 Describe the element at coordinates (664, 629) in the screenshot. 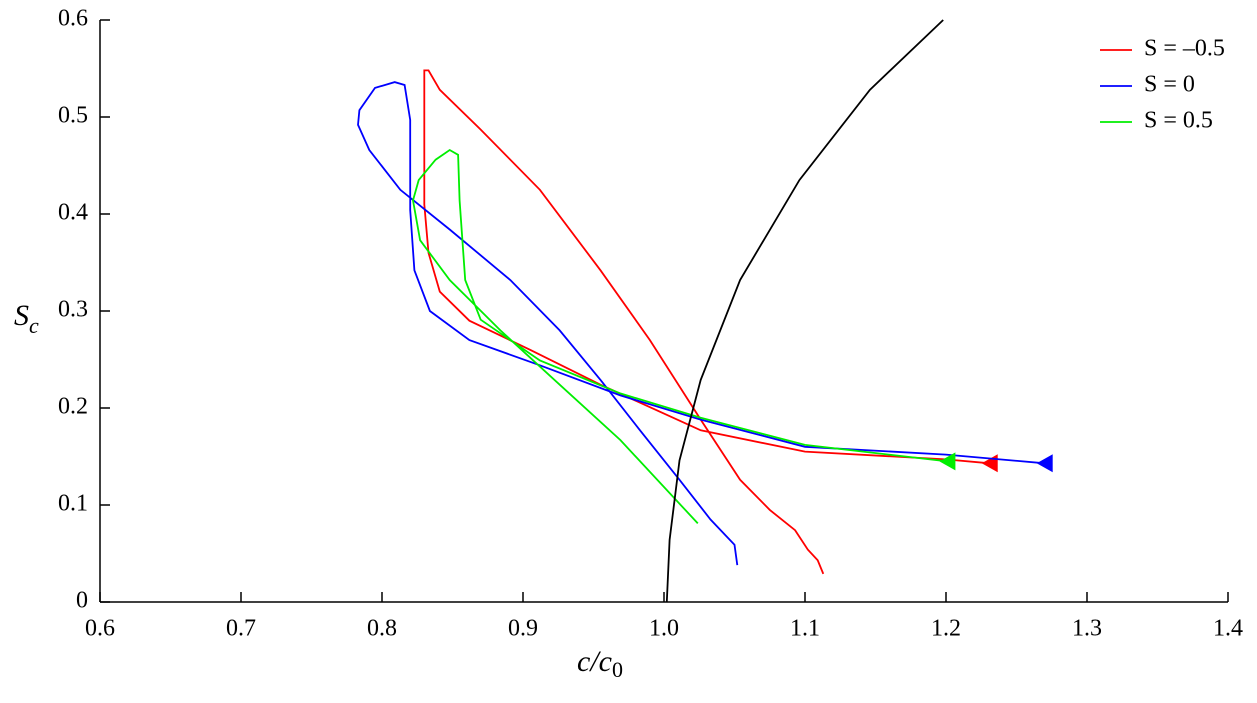

I see `x-tick-label: 1.0` at that location.